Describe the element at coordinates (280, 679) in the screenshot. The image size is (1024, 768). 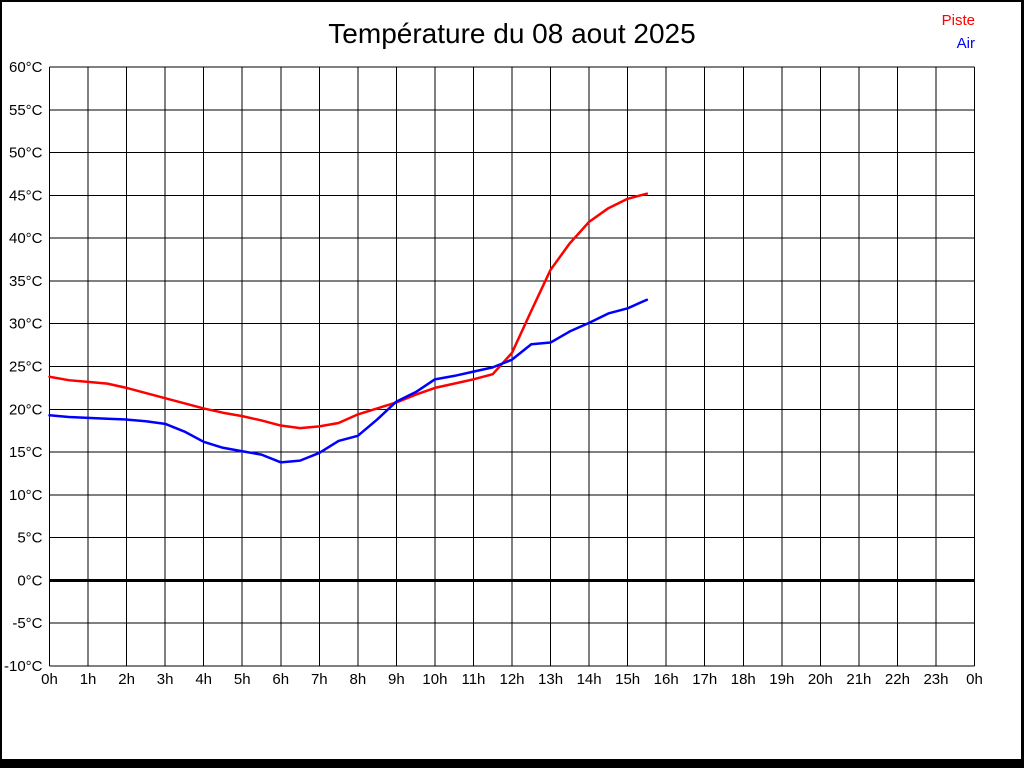
I see `x-tick-label: 6h` at that location.